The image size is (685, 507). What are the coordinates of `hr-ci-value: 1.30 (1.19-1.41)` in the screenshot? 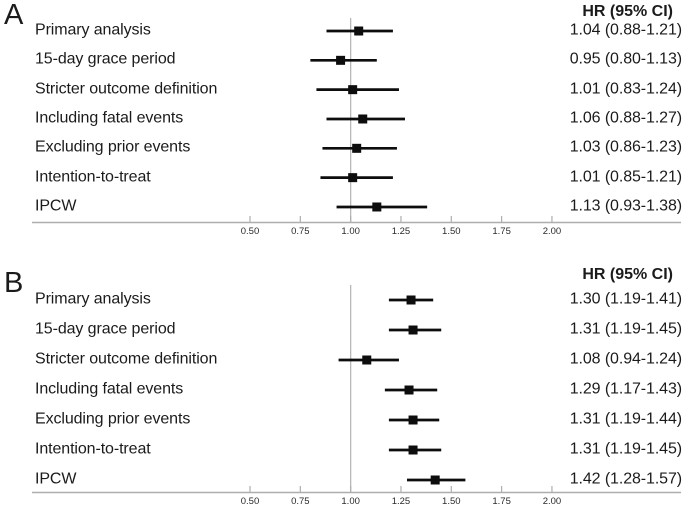 It's located at (625, 299).